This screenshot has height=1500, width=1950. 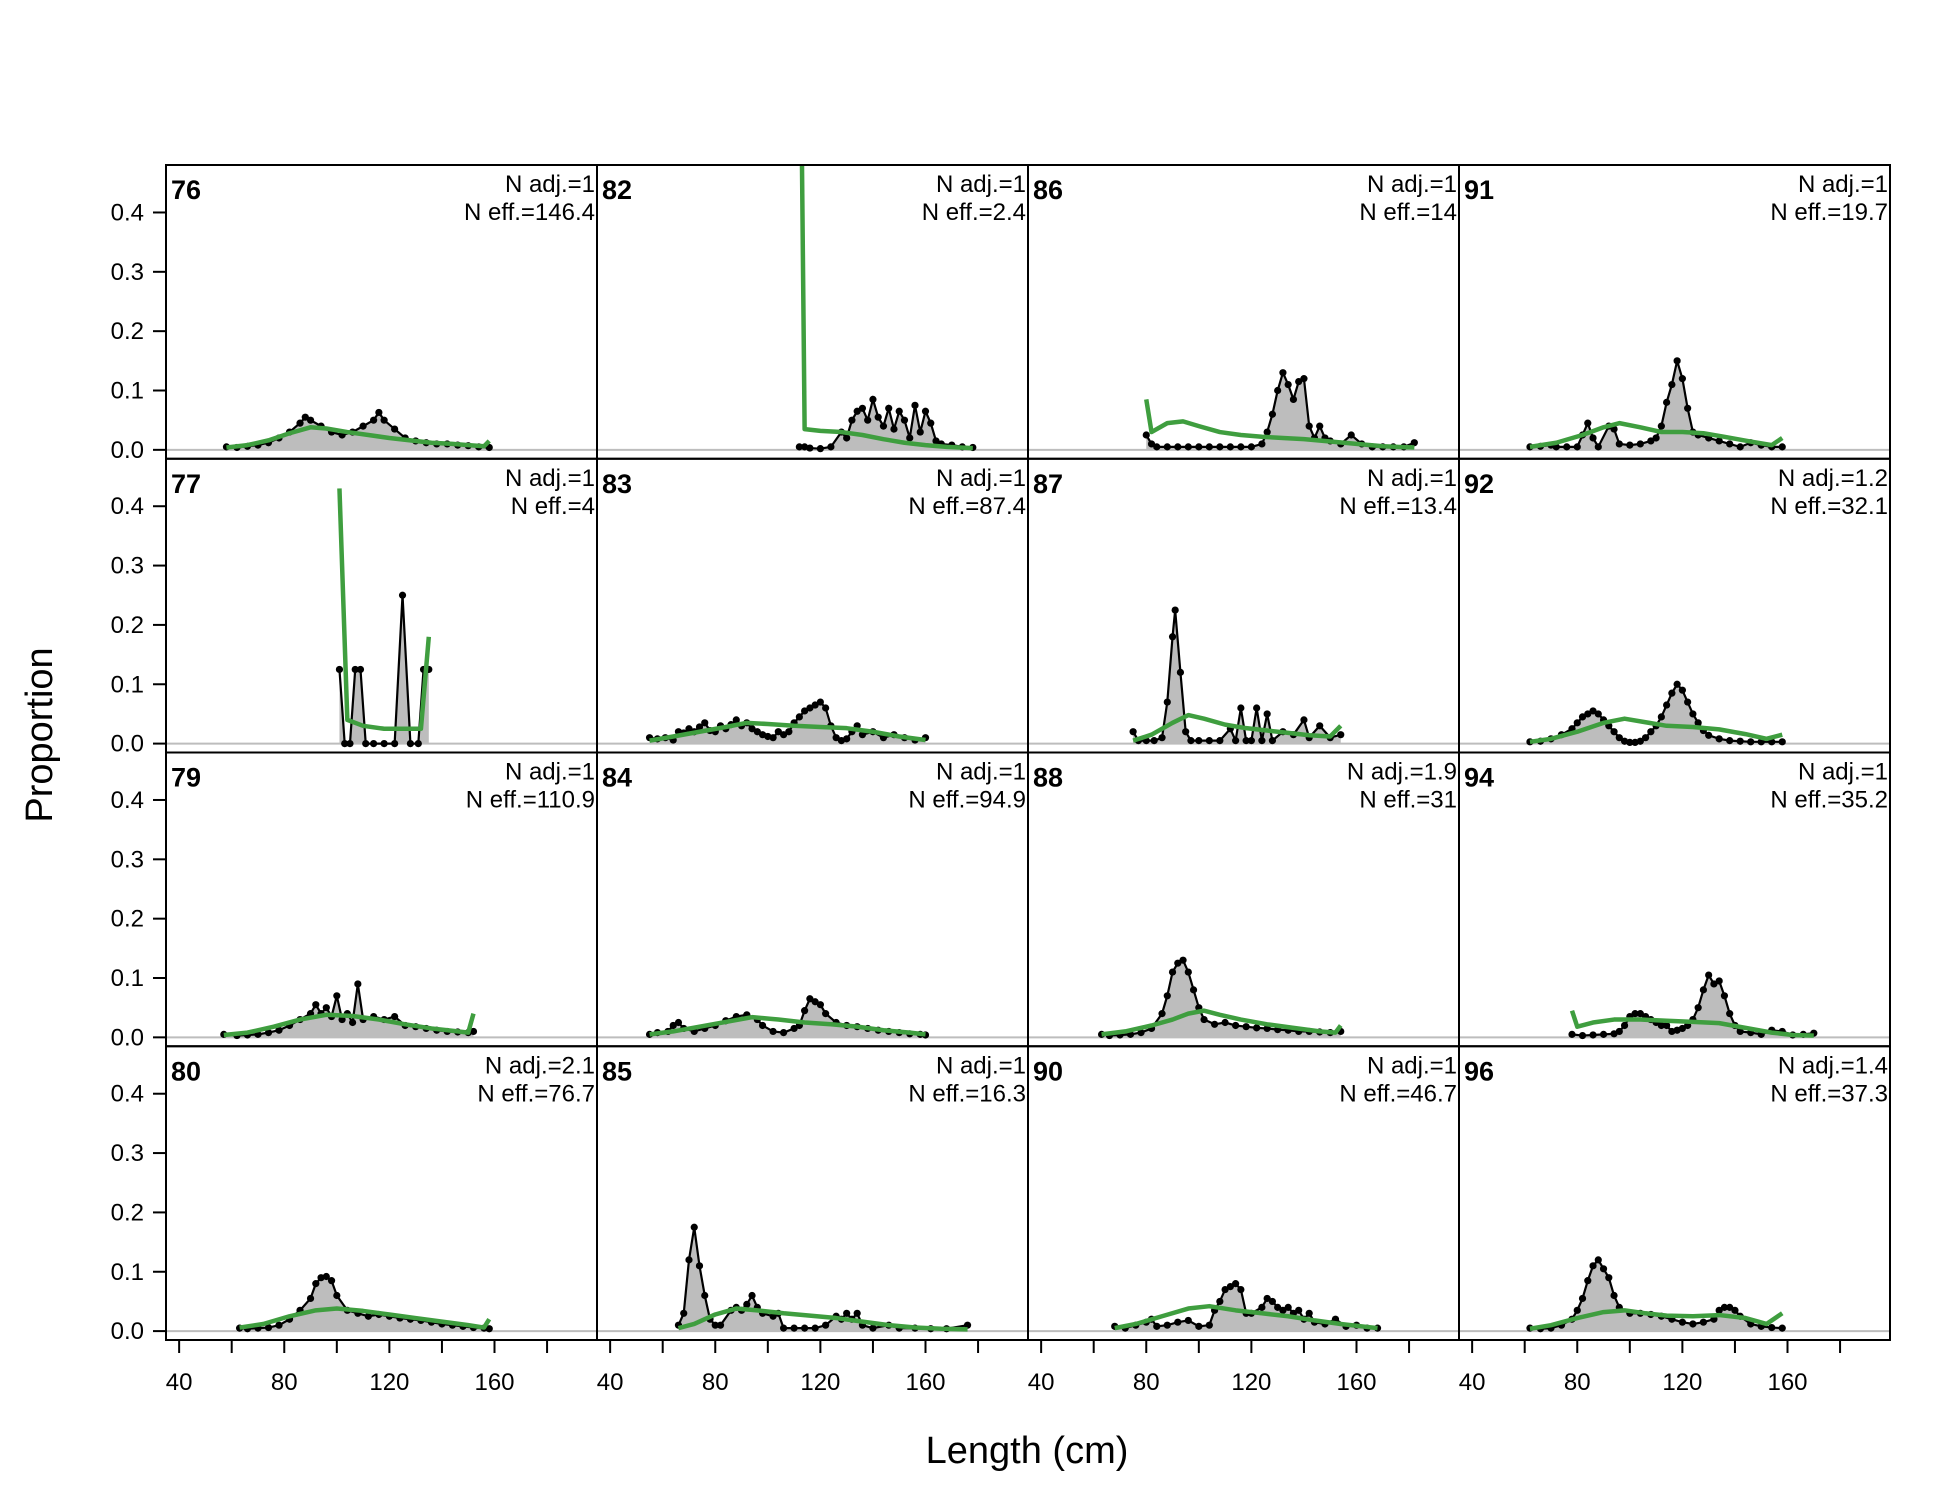 I want to click on panel-n-eff: N eff.=19.7, so click(x=1829, y=212).